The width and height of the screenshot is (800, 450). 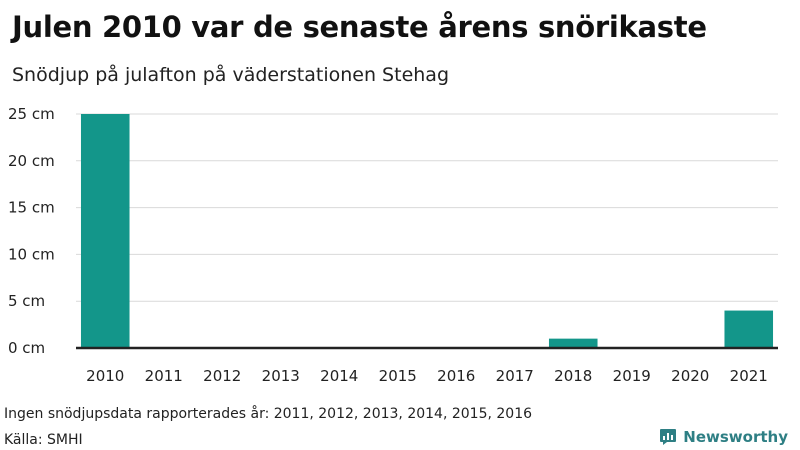 I want to click on x-tick-label: 2015, so click(x=398, y=376).